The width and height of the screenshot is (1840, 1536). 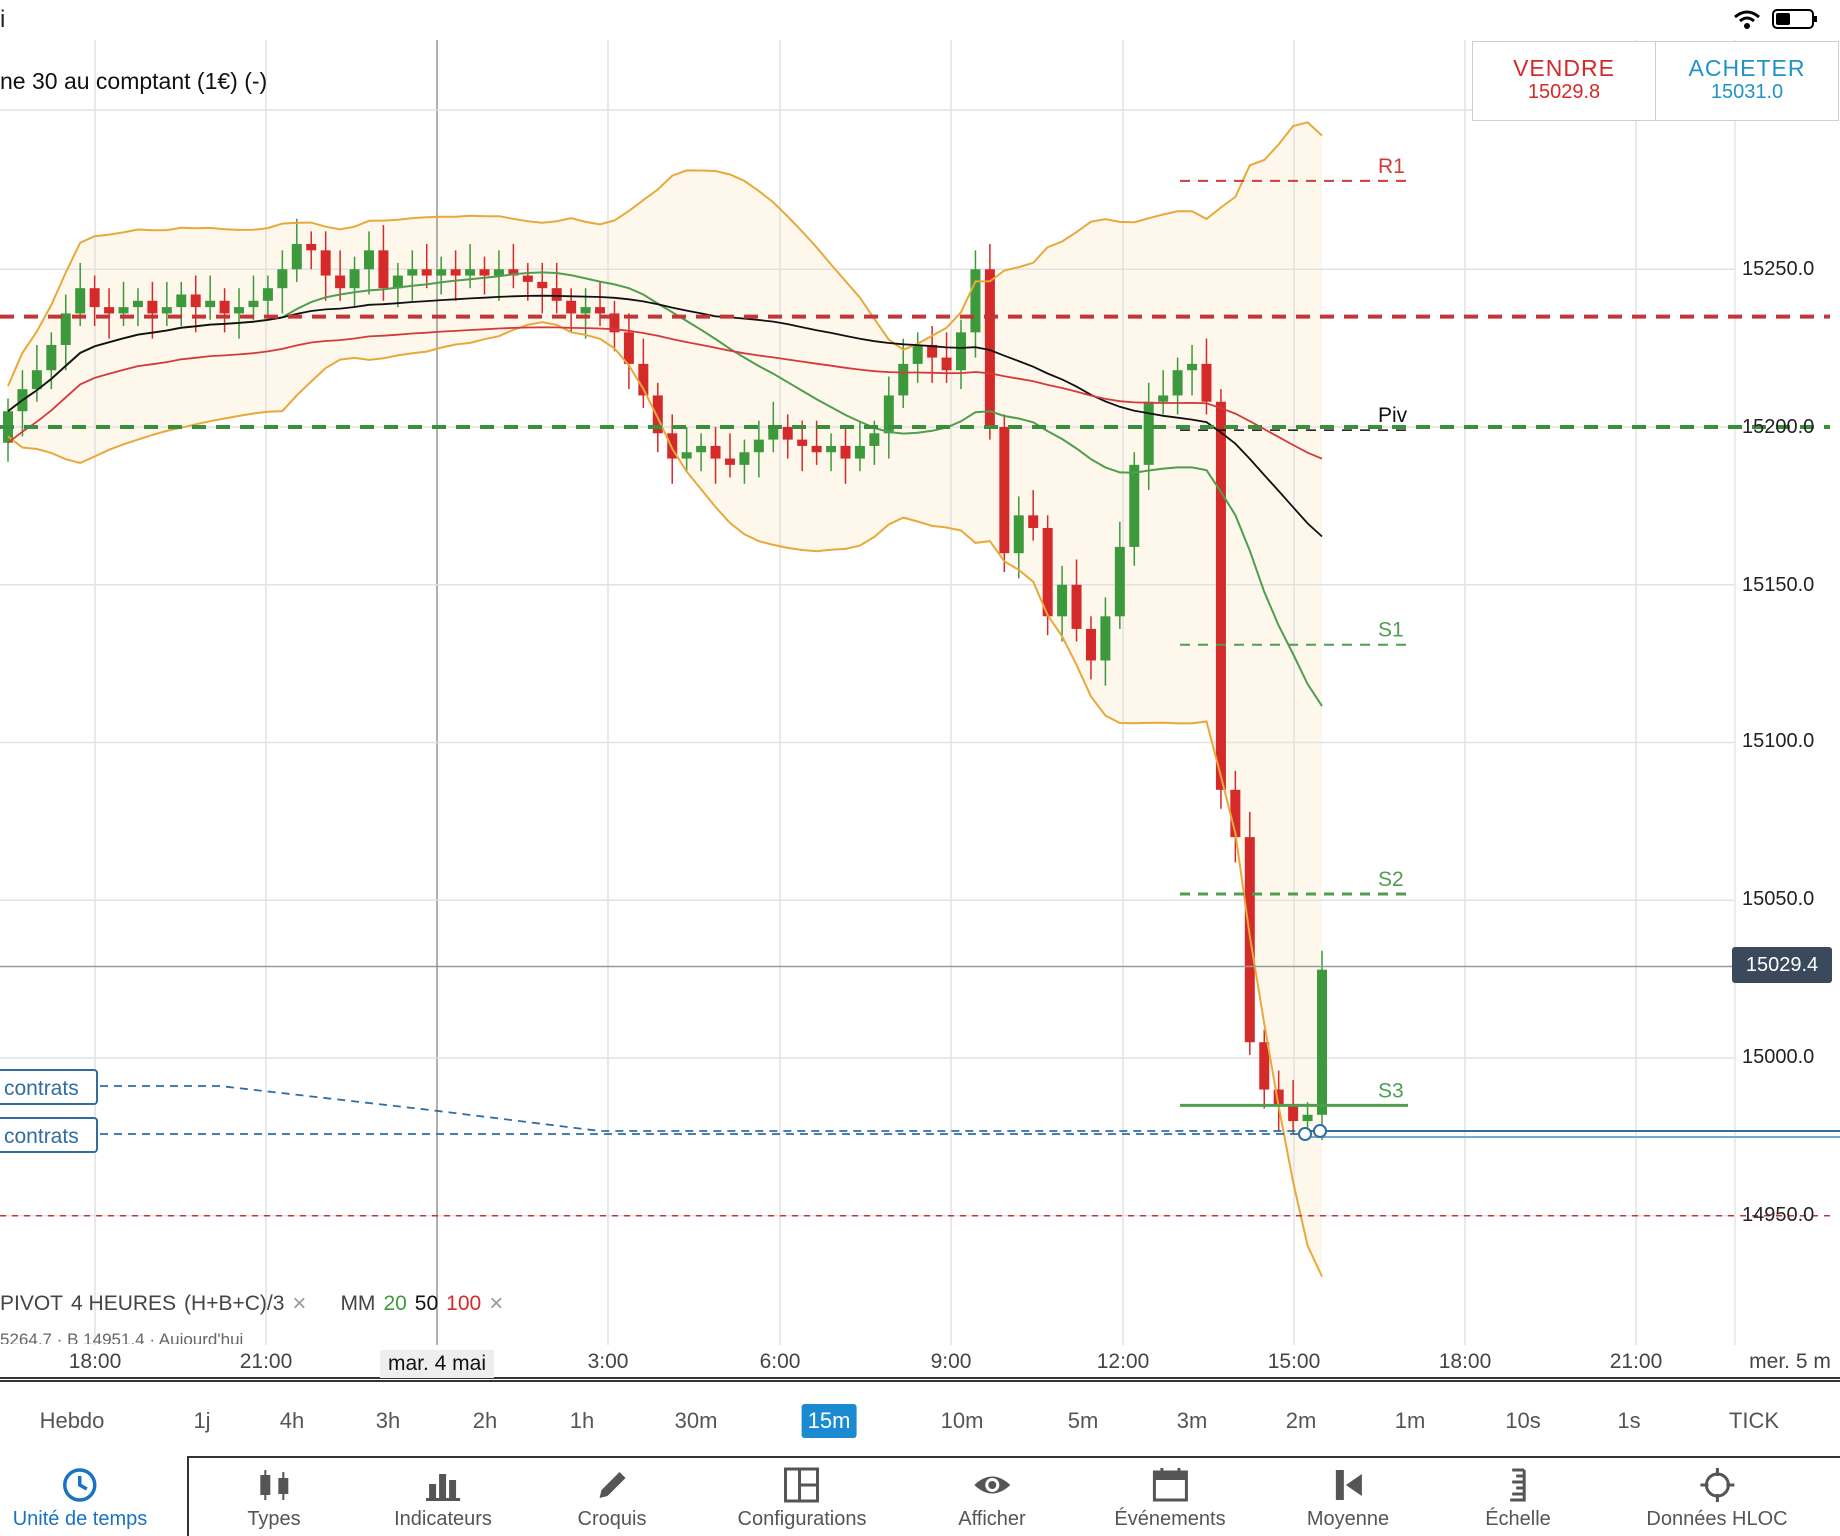 What do you see at coordinates (1391, 166) in the screenshot?
I see `pivot-label: R1` at bounding box center [1391, 166].